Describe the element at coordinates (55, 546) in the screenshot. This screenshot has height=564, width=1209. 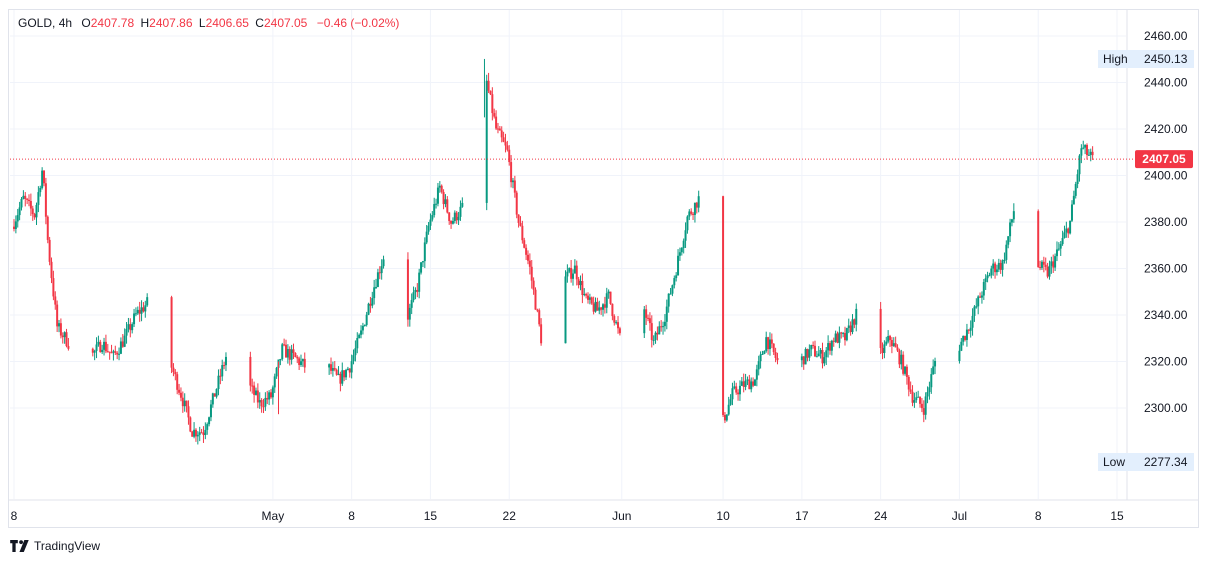
I see `tradingview-brand: TradingView` at that location.